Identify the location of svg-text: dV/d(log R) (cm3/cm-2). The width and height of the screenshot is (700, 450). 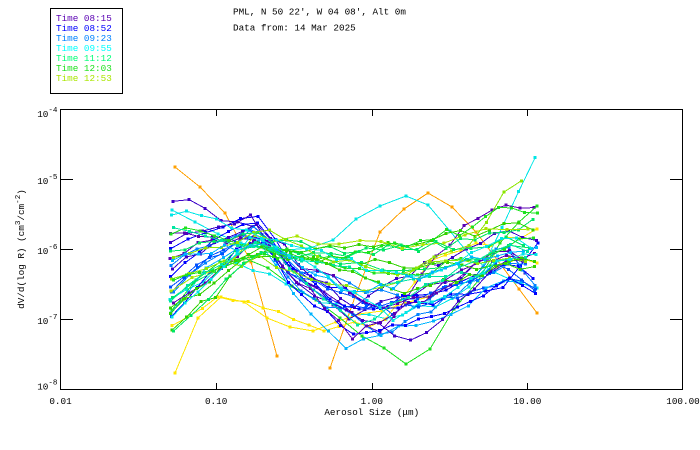
(21, 249).